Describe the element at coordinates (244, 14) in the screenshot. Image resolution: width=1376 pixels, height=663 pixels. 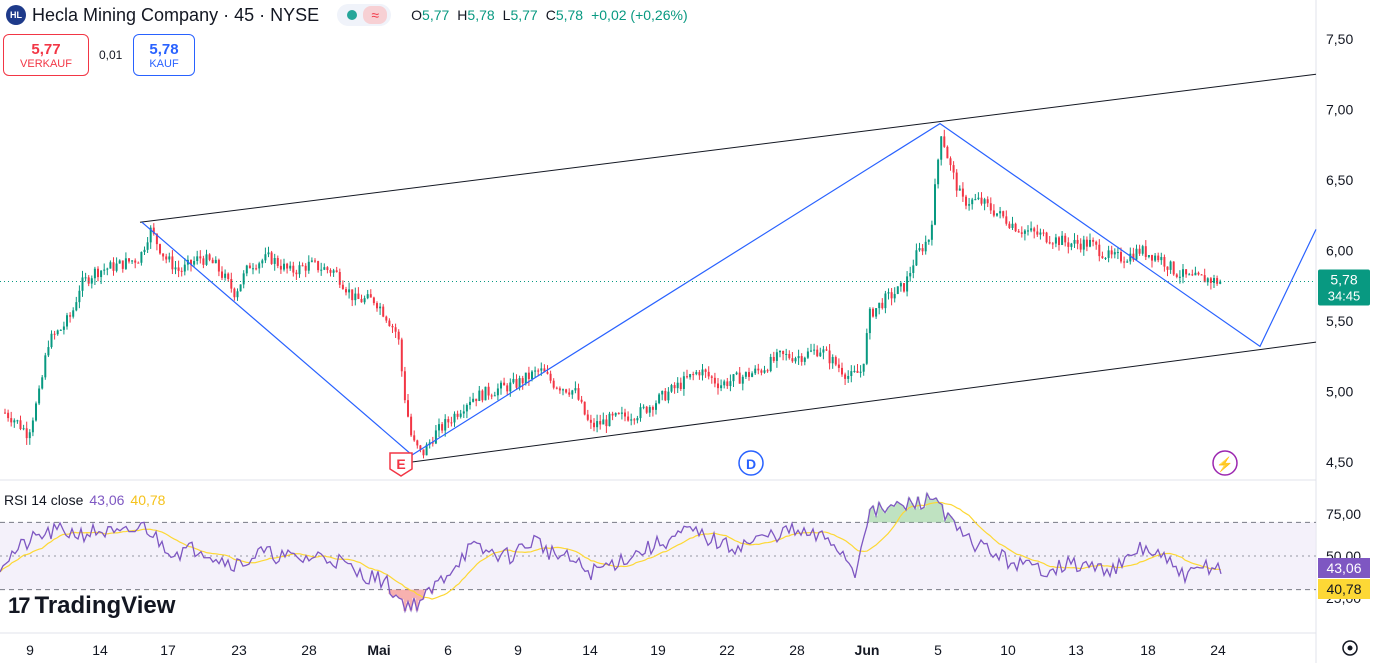
I see `interval-label: 45` at that location.